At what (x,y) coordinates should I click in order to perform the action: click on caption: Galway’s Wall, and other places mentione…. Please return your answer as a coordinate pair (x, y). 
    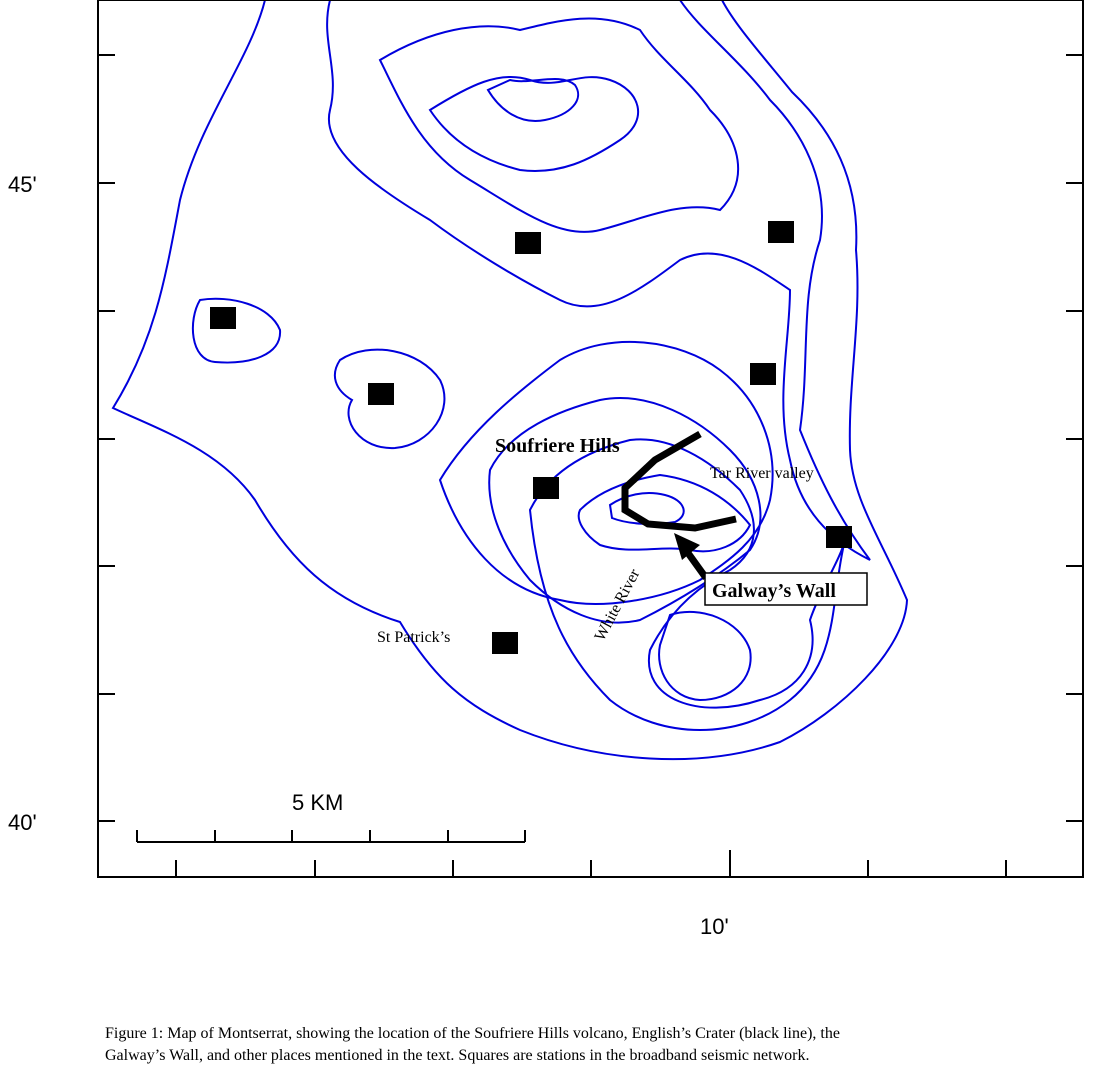
    Looking at the image, I should click on (457, 1055).